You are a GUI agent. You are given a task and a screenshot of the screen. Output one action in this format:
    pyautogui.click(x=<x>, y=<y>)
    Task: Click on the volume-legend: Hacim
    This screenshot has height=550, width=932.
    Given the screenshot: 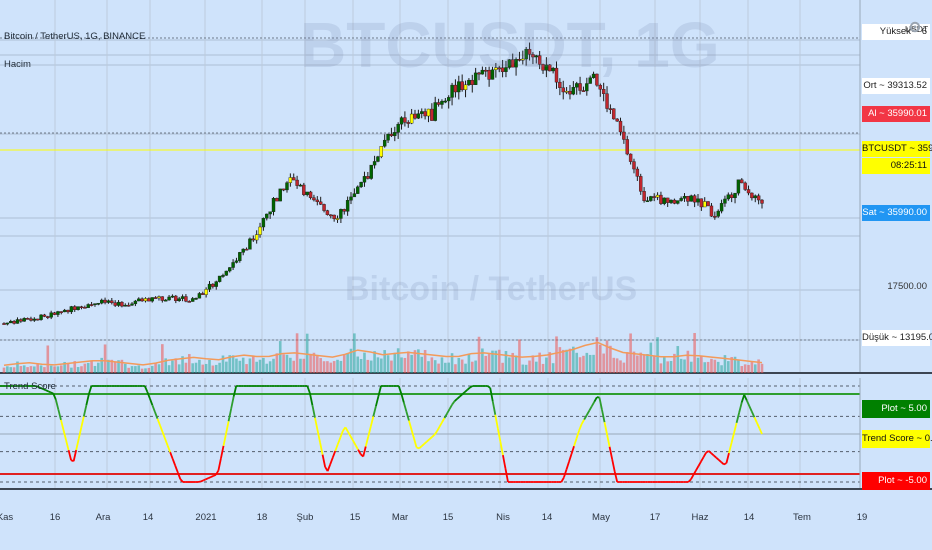 What is the action you would take?
    pyautogui.click(x=17, y=64)
    